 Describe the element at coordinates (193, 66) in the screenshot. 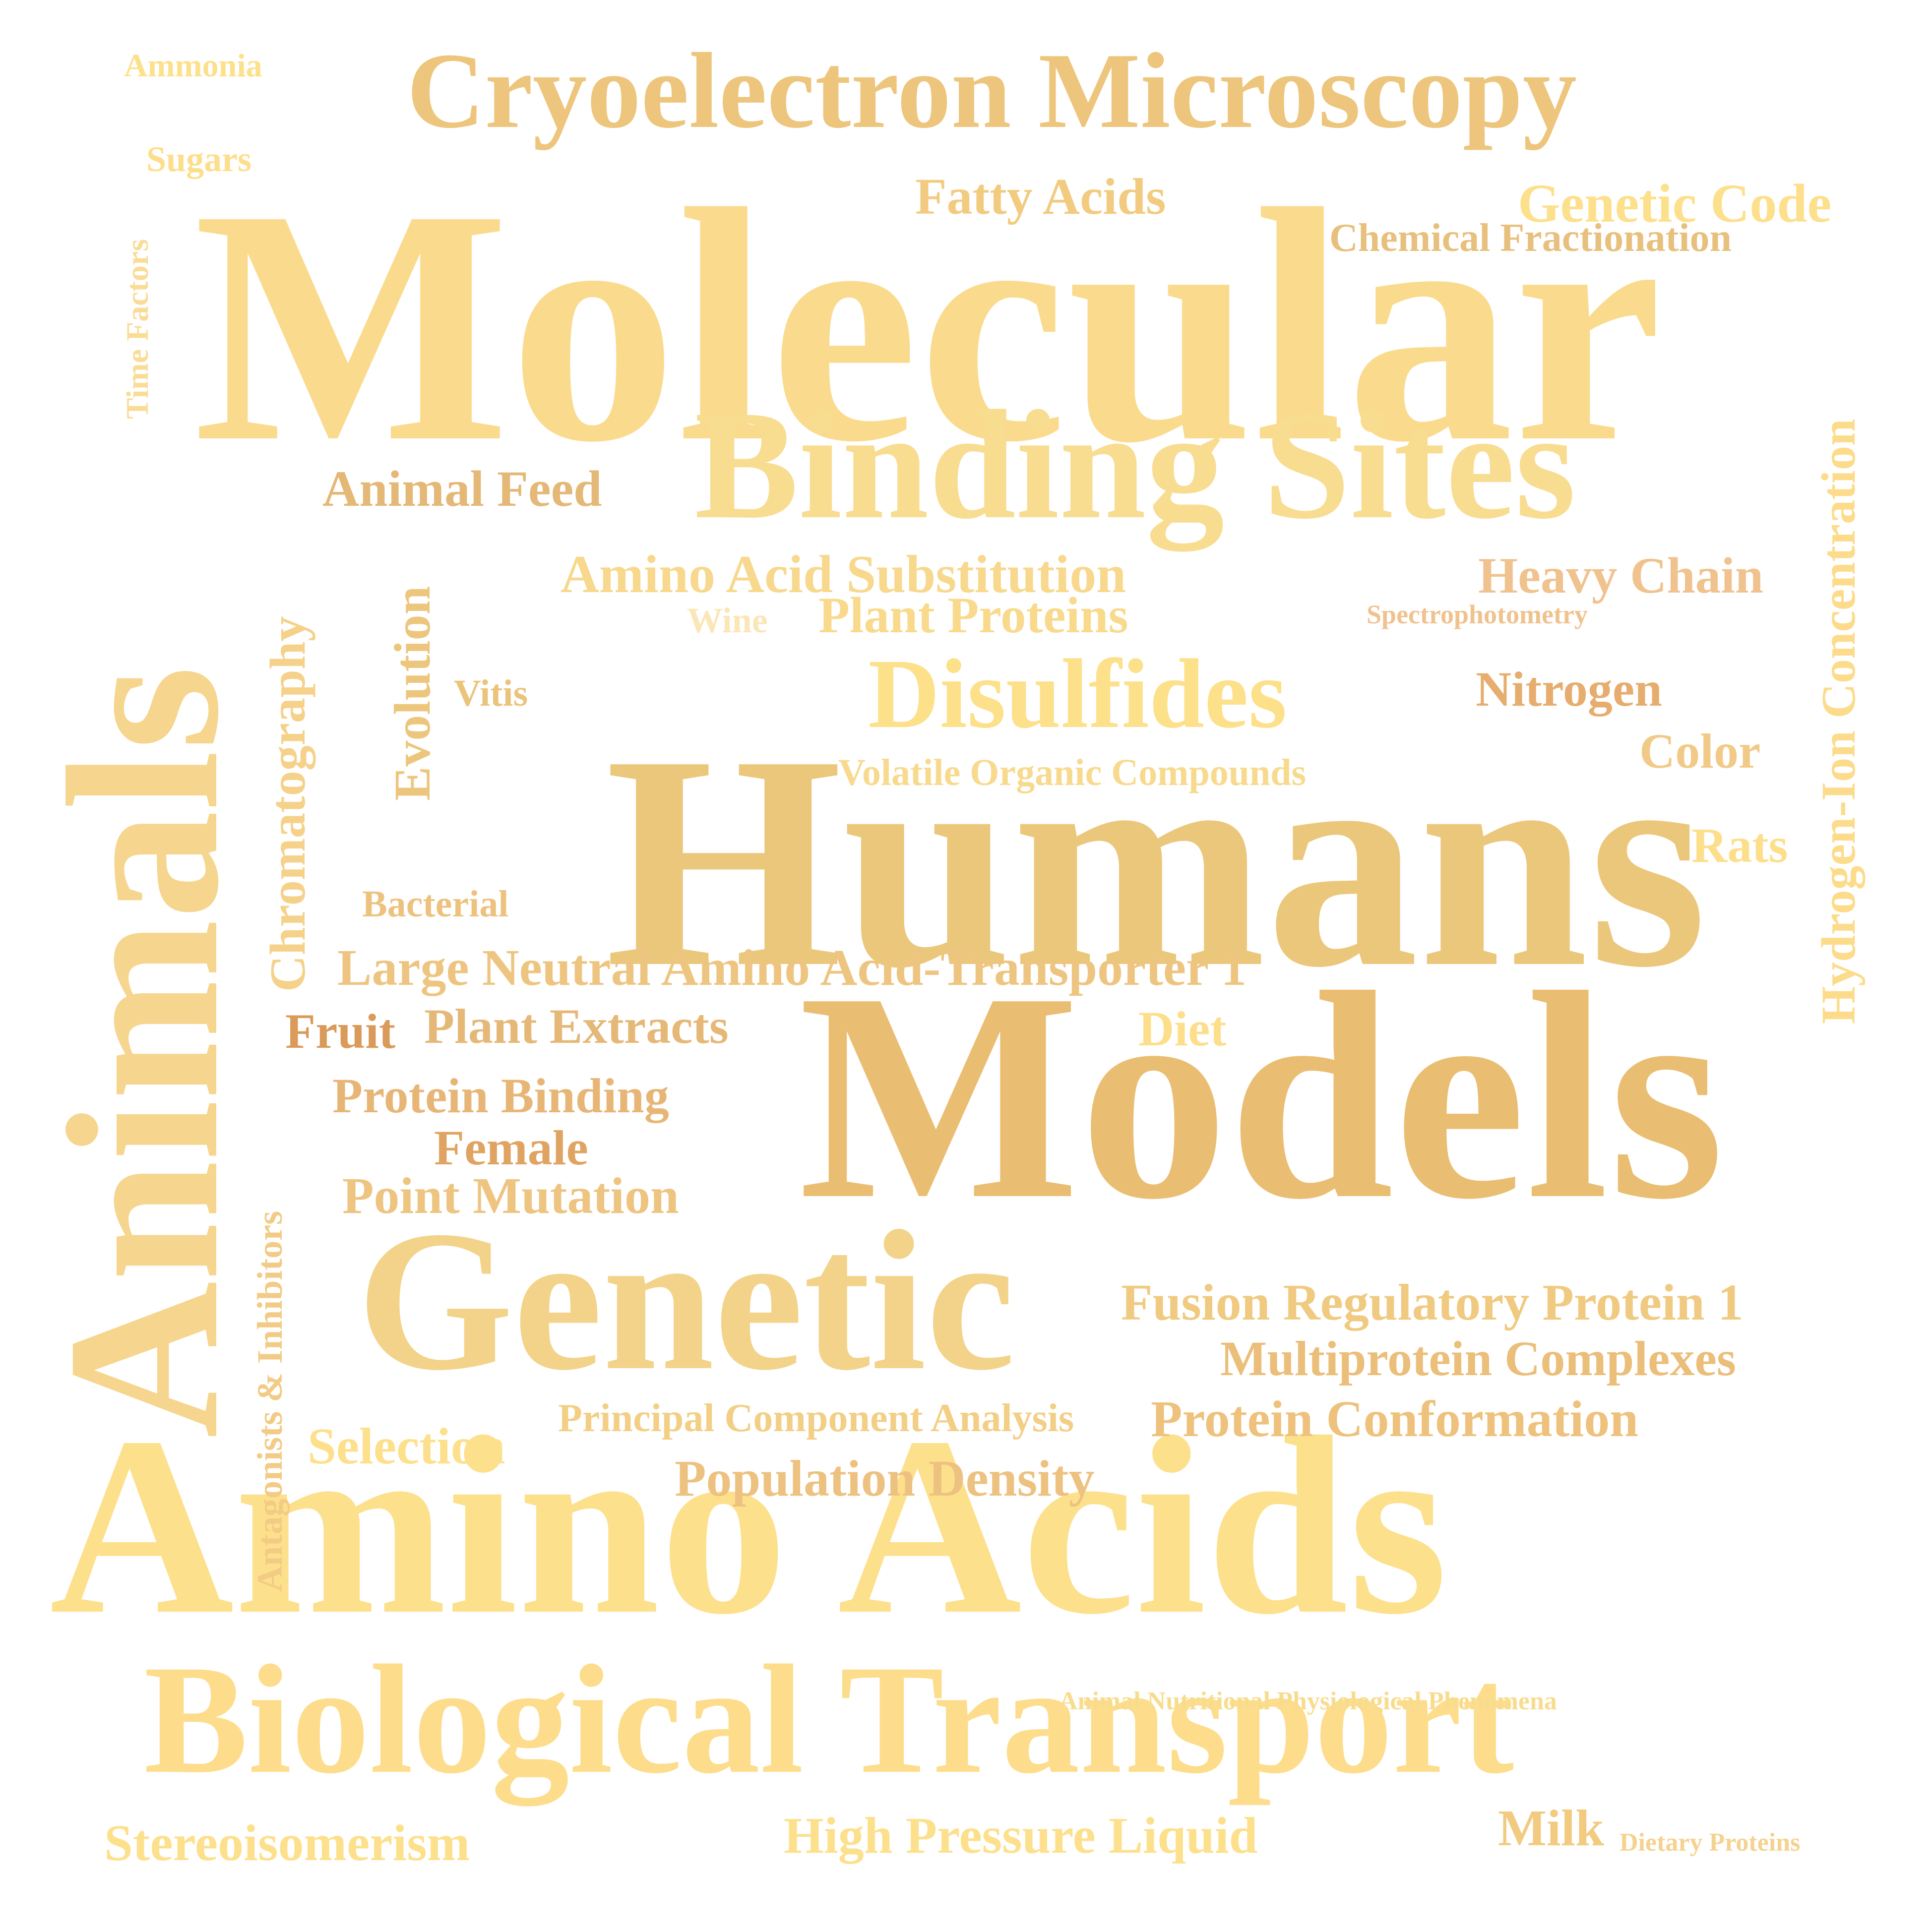

I see `word-ammonia: Ammonia` at that location.